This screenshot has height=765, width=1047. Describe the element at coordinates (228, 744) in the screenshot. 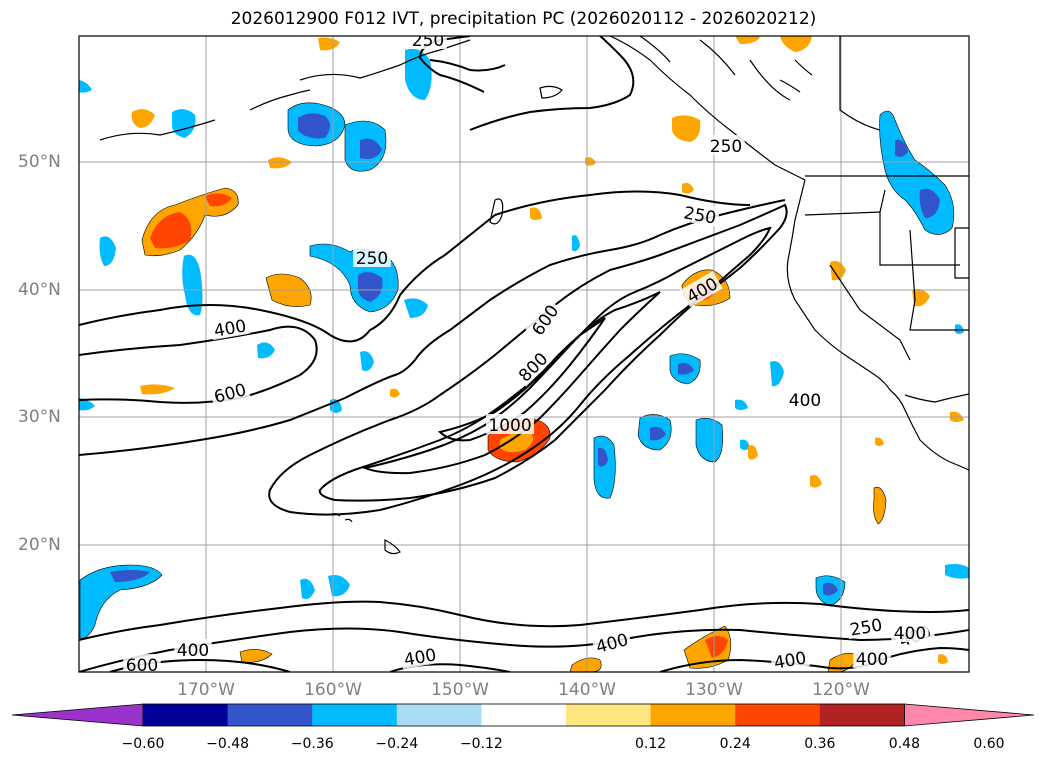

I see `colorbar-tick-label: −0.48` at that location.